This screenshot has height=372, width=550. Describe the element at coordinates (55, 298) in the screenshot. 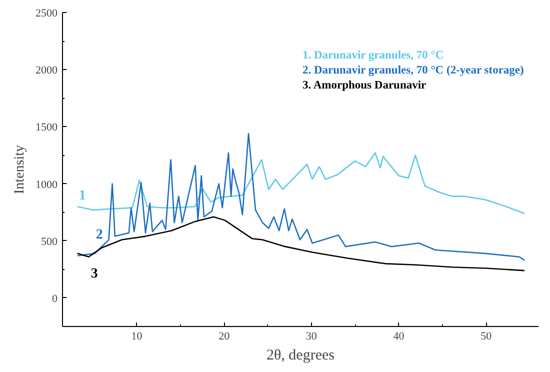

I see `y-tick-label: 0` at that location.